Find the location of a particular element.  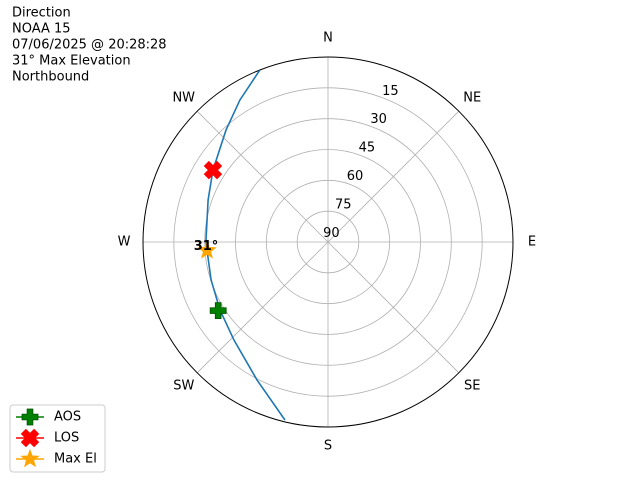

theta-tick-label: W is located at coordinates (124, 242).